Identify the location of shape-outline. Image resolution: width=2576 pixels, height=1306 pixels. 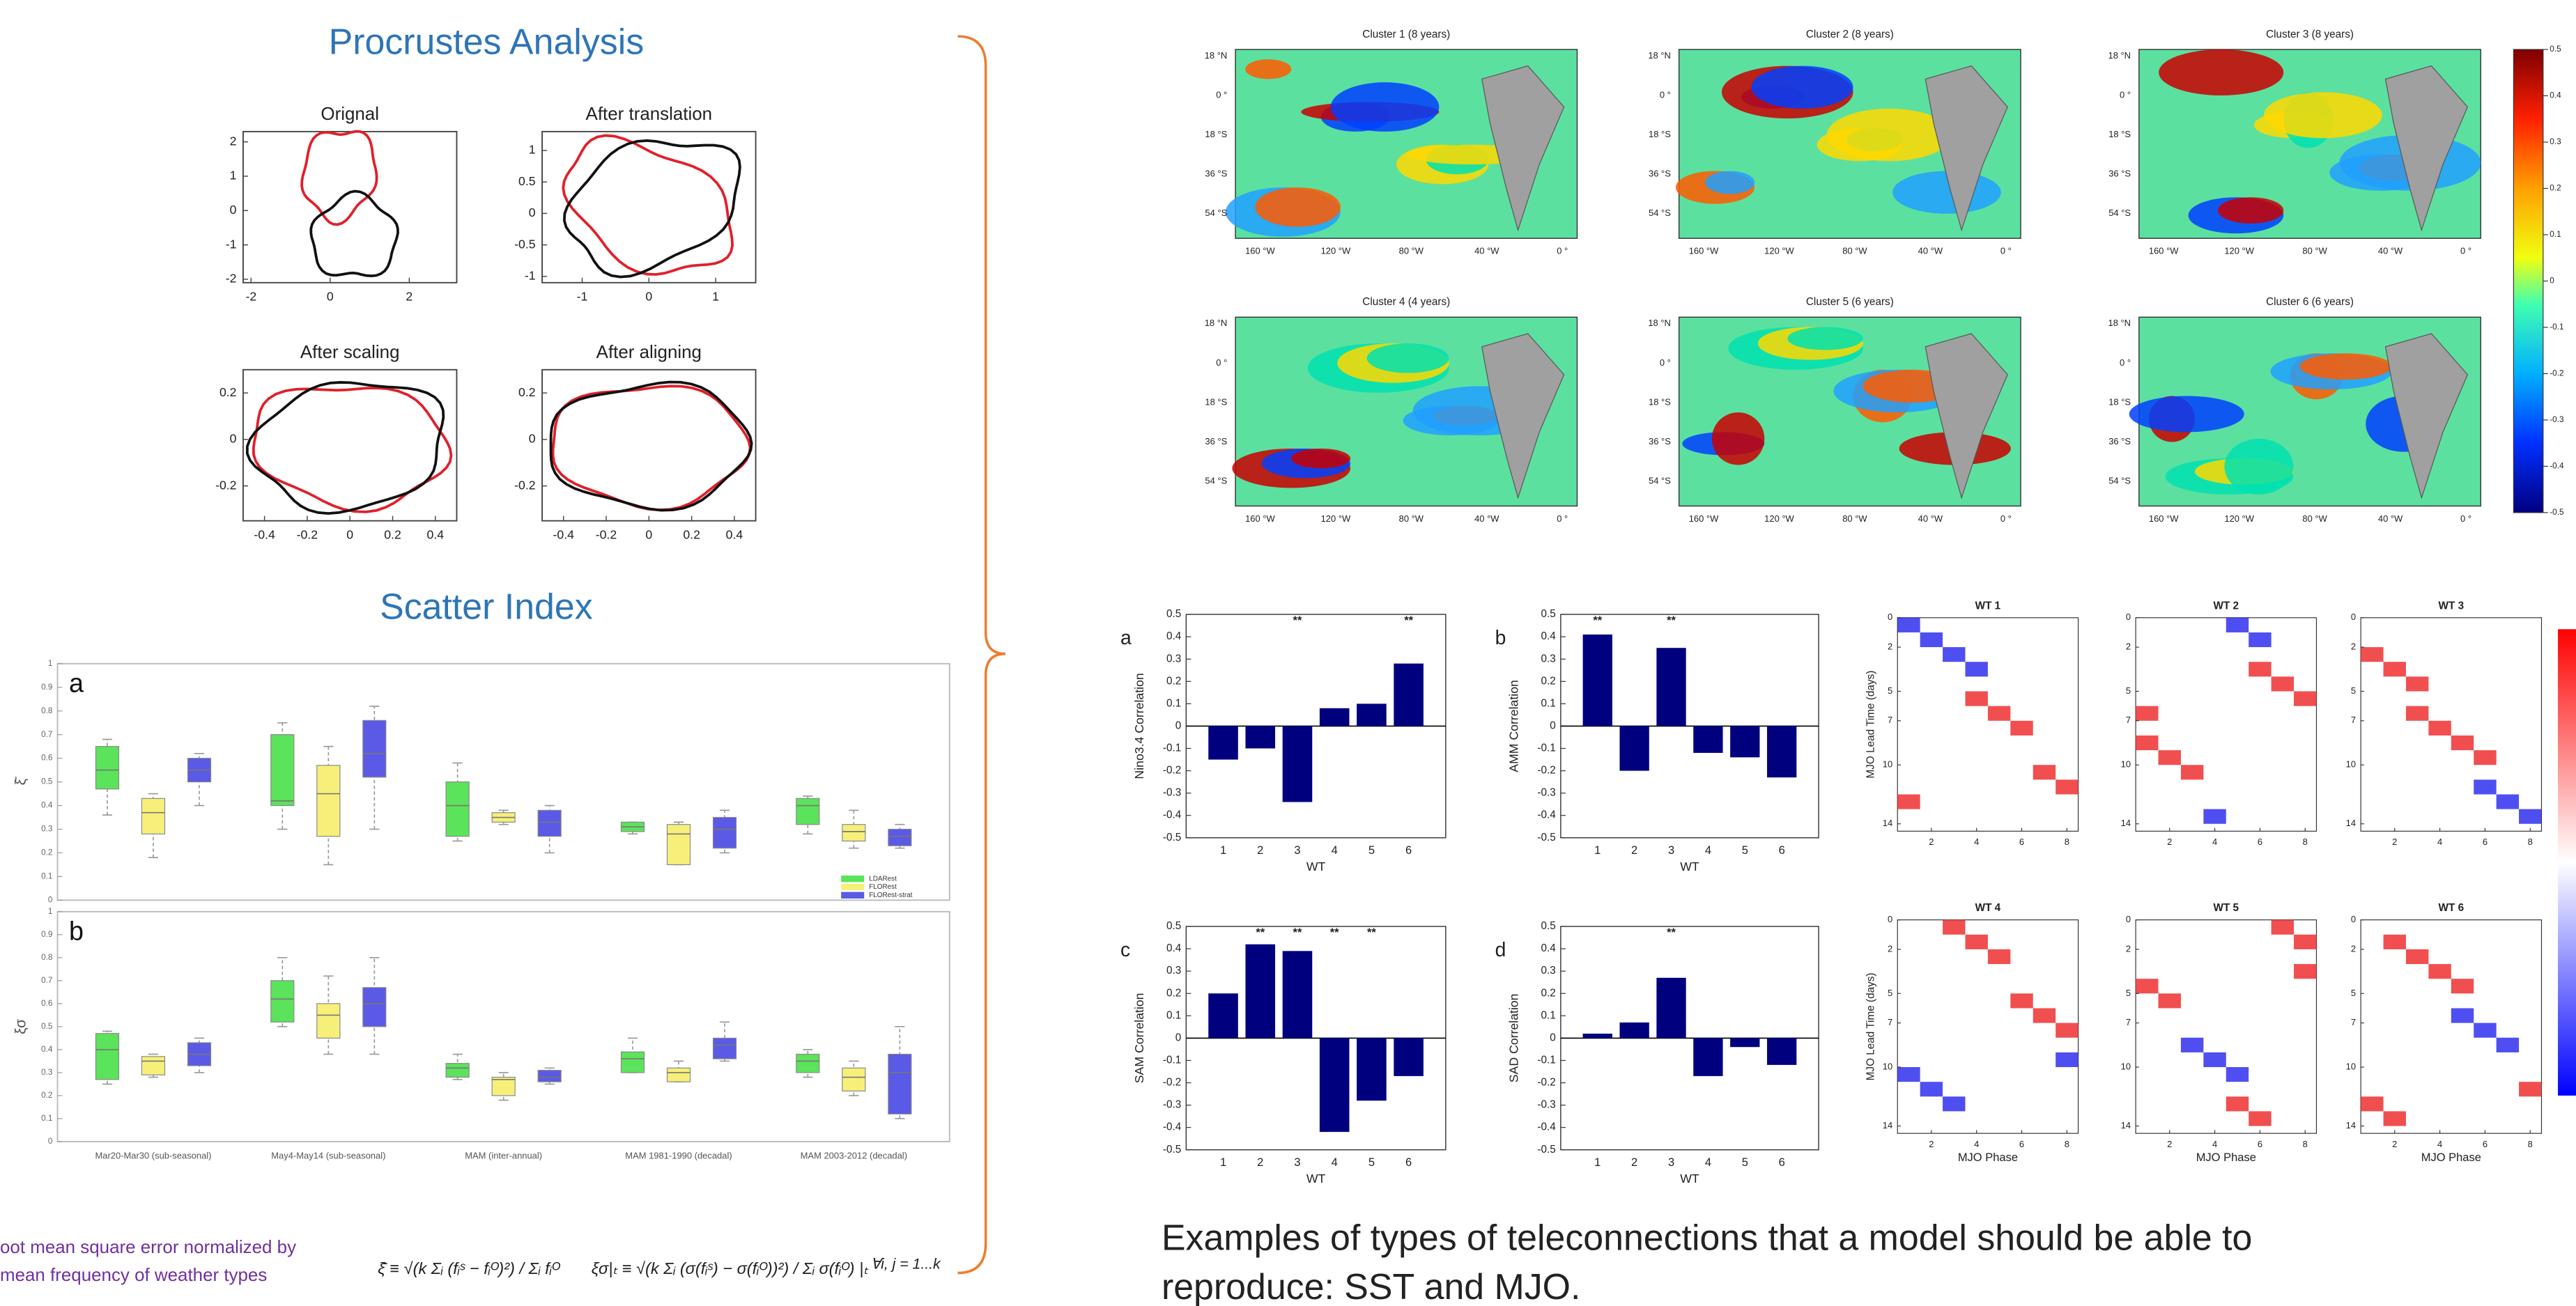
(648, 205).